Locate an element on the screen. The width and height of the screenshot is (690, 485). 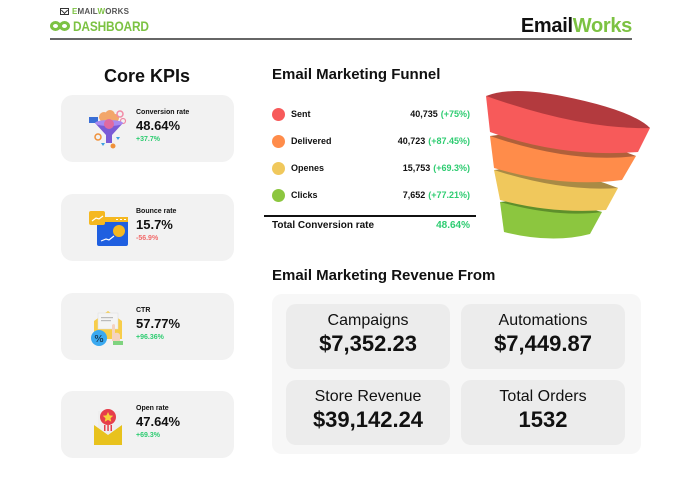
total-conversion-label: Total Conversion rate is located at coordinates (323, 225).